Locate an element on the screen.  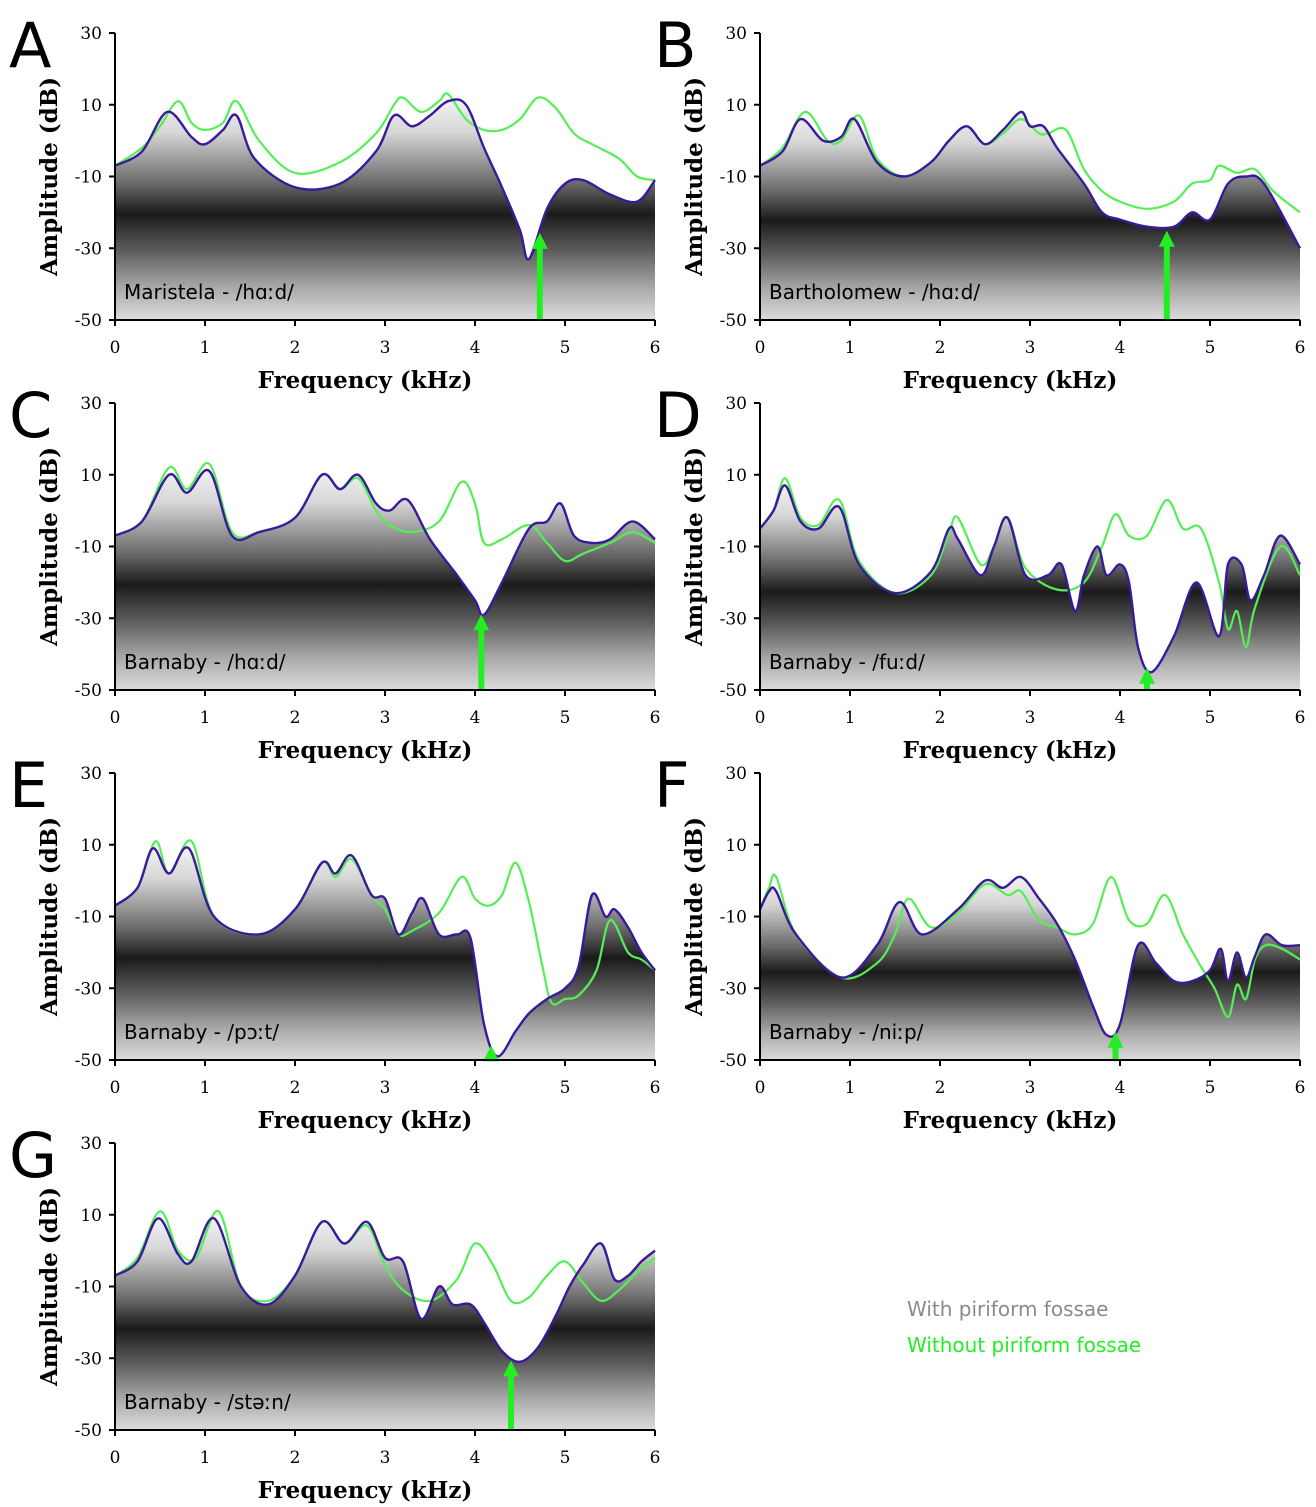
sample-label: Barnaby - /stəːn/ is located at coordinates (207, 1402).